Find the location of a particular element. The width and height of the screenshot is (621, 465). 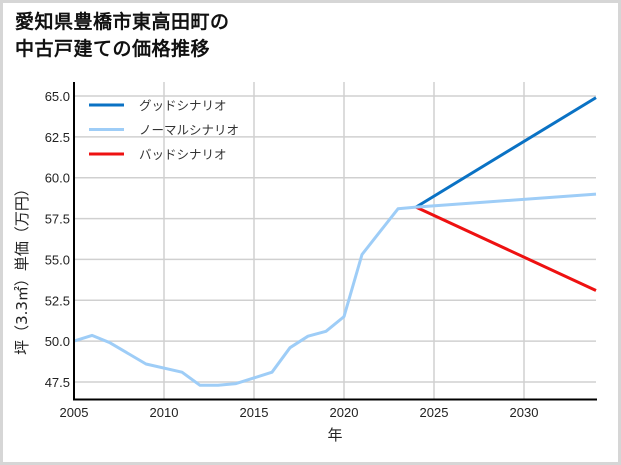

legend-label: グッドシナリオ is located at coordinates (183, 105).